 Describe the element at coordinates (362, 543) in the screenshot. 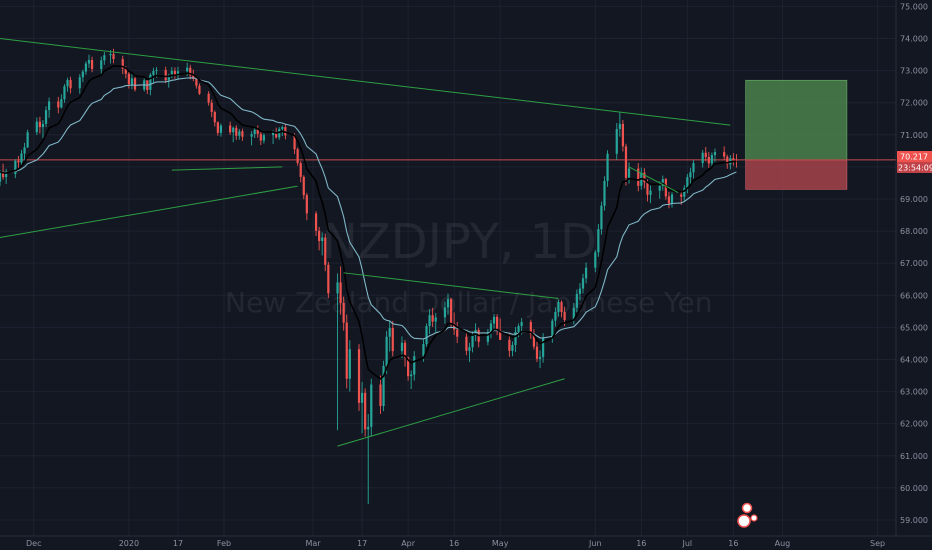

I see `time-tick-label: 17` at that location.